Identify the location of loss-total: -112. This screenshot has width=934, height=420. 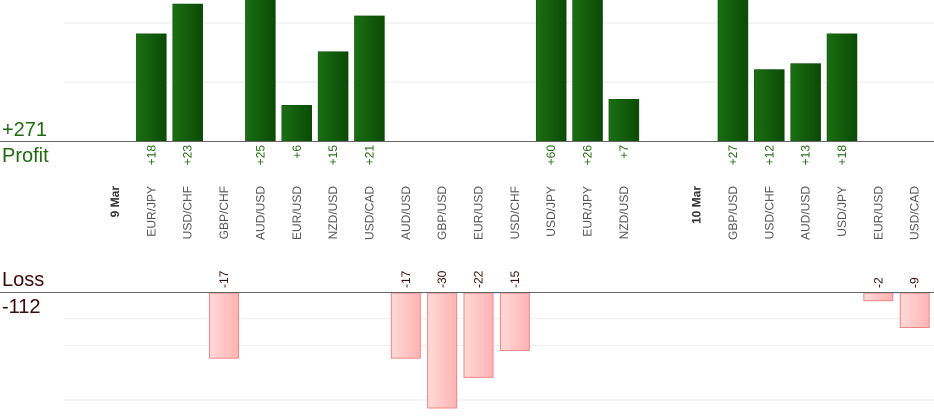
(21, 307).